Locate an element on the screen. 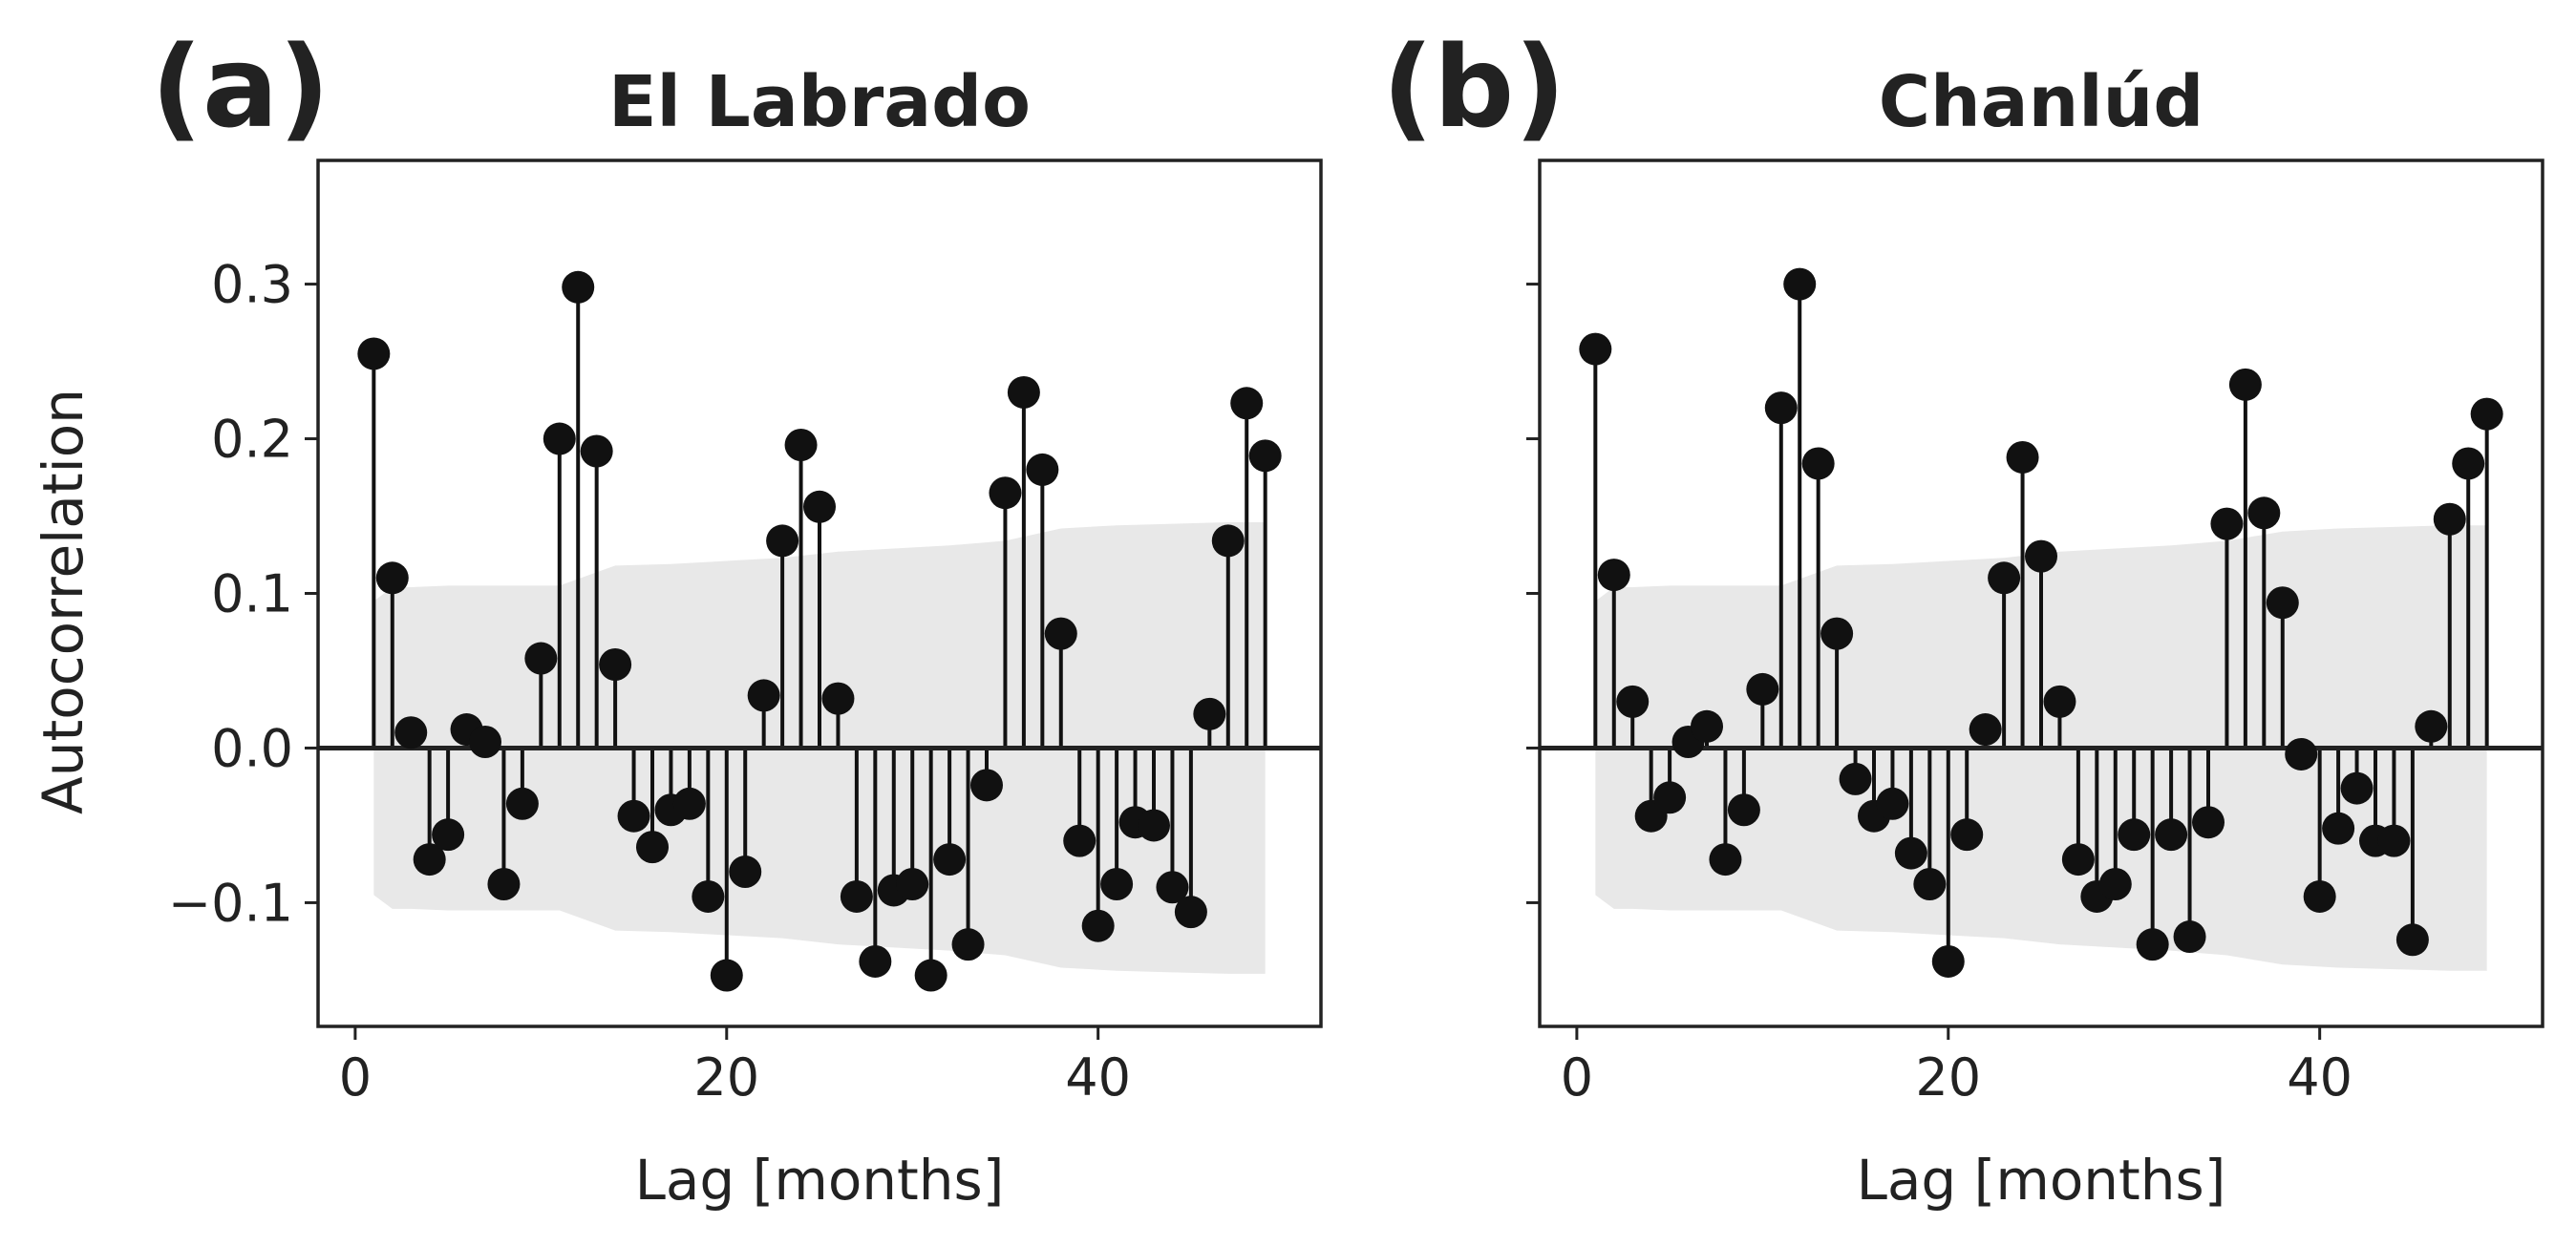 The height and width of the screenshot is (1246, 2576). y-tick-label: −0.1 is located at coordinates (230, 903).